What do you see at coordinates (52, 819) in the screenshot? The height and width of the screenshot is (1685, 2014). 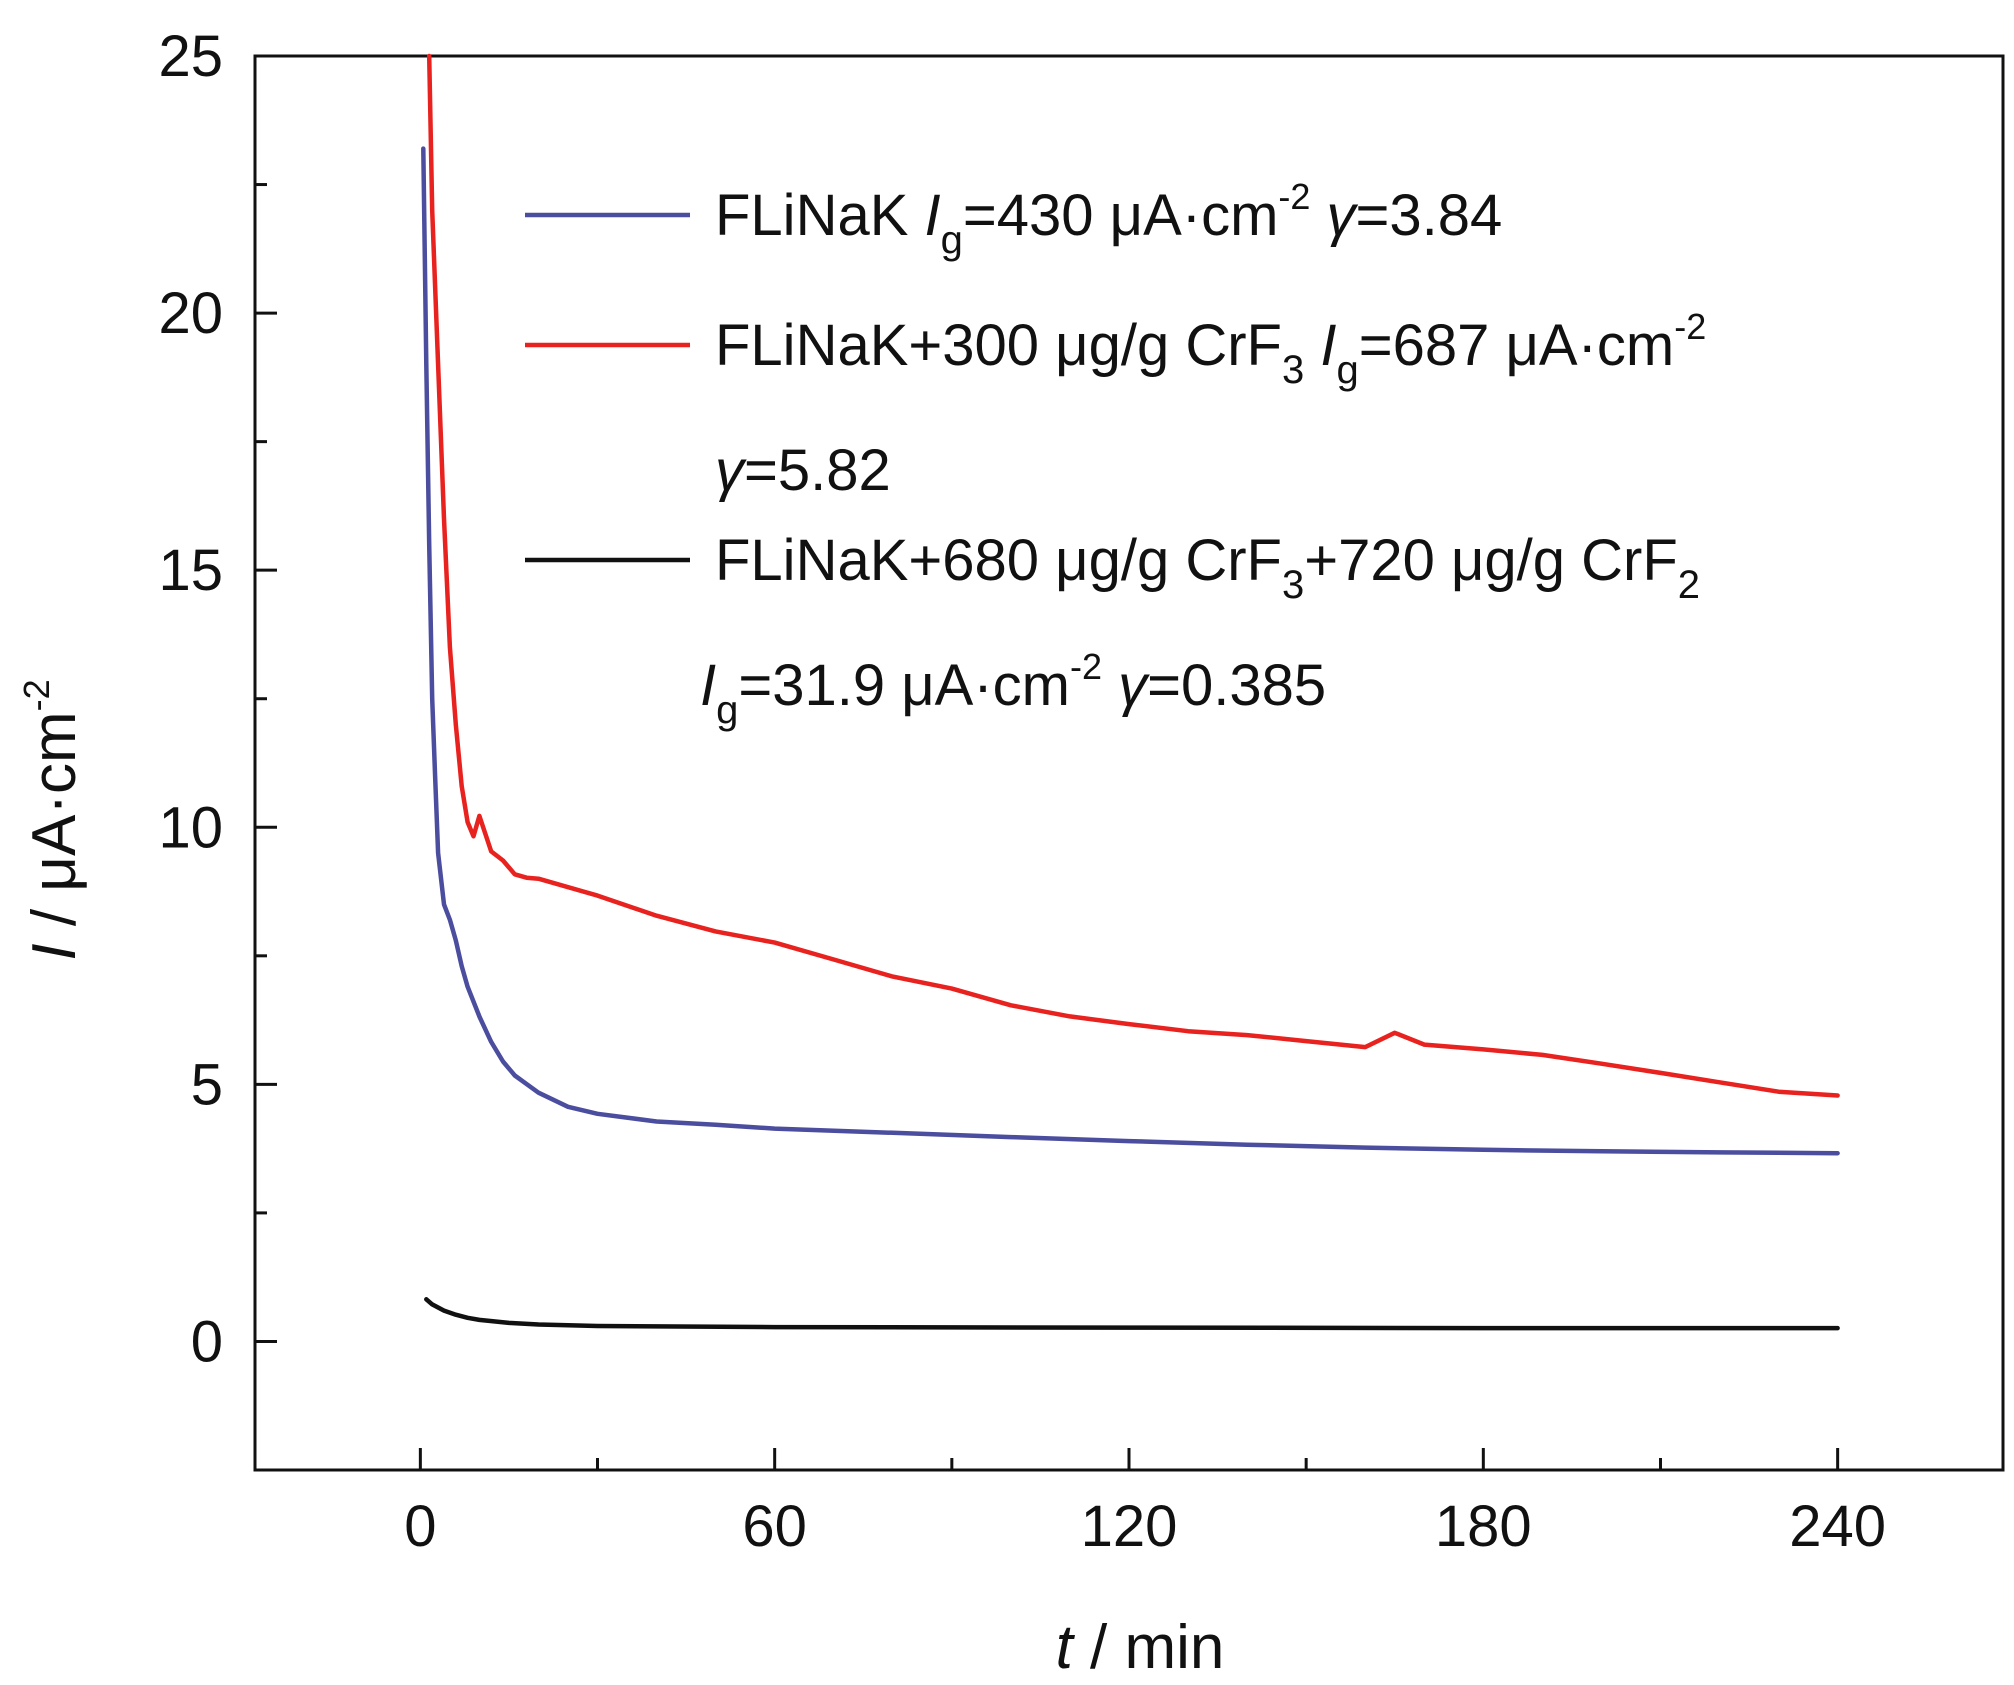 I see `y-axis-title: I / μA·cm-2​` at bounding box center [52, 819].